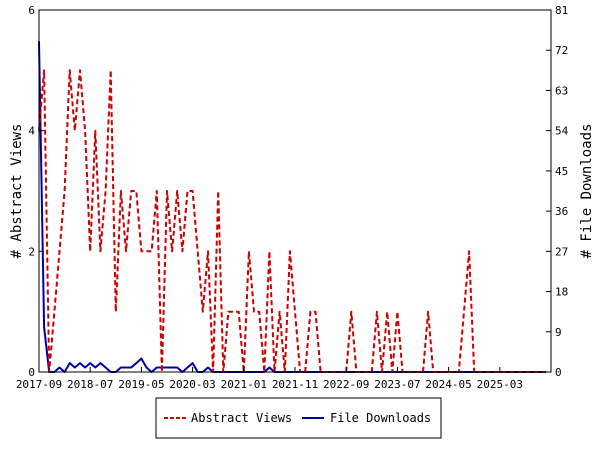 This screenshot has width=600, height=450. Describe the element at coordinates (500, 384) in the screenshot. I see `x-tick-label: 2025-03` at that location.